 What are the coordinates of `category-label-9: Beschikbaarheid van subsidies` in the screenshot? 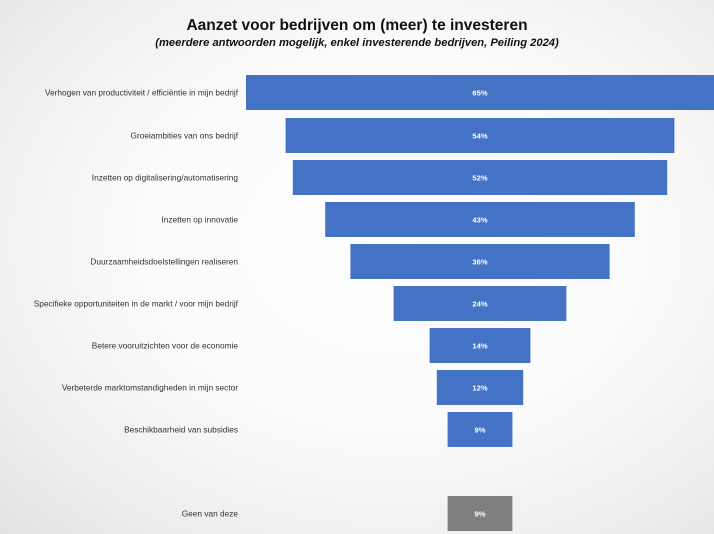 It's located at (181, 430).